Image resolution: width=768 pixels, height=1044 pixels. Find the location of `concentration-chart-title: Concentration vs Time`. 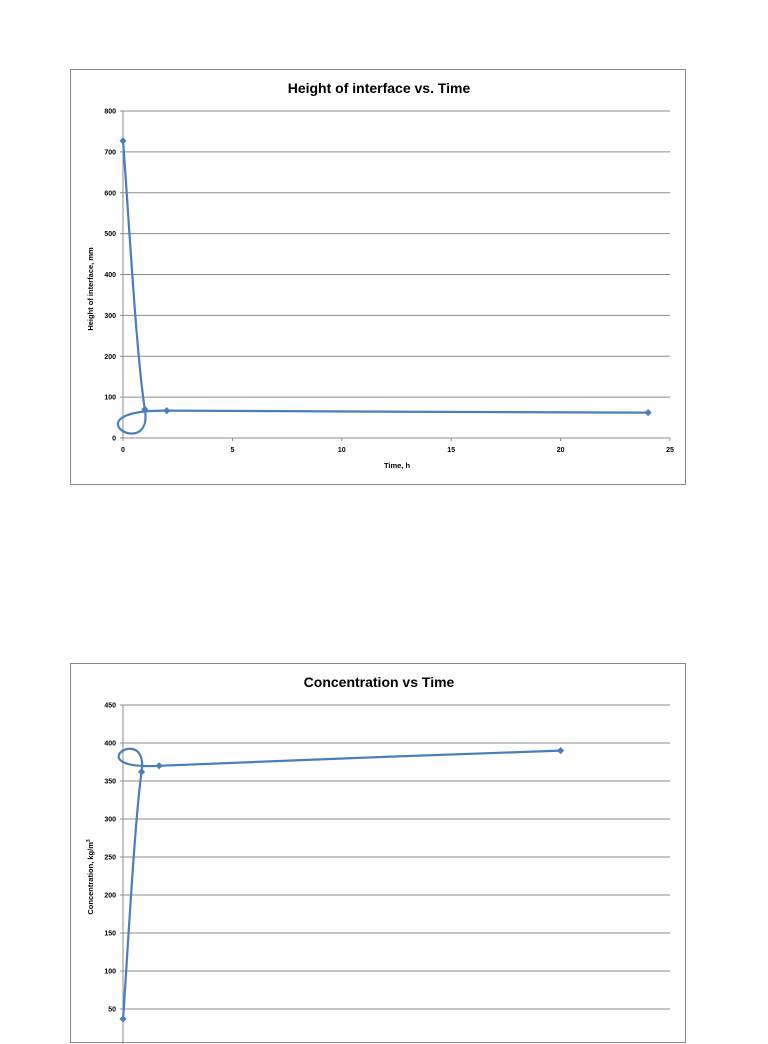

concentration-chart-title: Concentration vs Time is located at coordinates (379, 682).